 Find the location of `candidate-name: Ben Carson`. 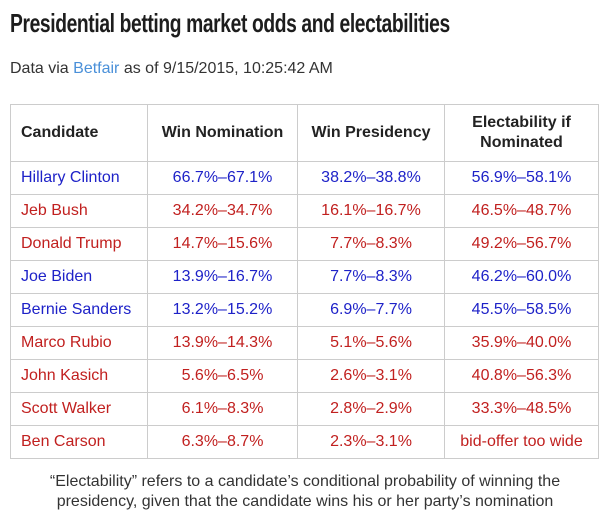

candidate-name: Ben Carson is located at coordinates (79, 442).